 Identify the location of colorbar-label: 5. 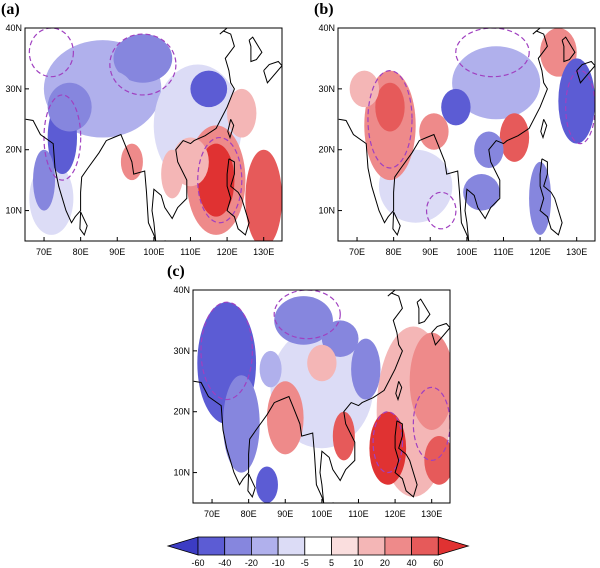
(331, 563).